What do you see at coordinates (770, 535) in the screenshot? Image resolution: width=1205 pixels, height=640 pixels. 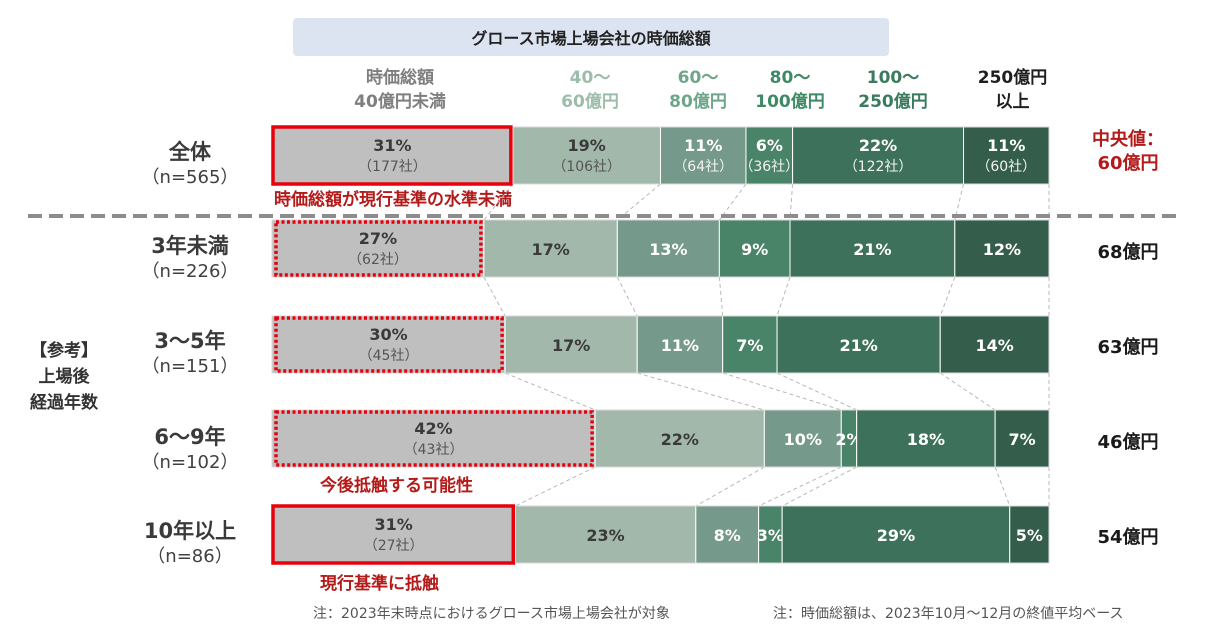 I see `bar-label-10y-plus-seg-4: 3%` at bounding box center [770, 535].